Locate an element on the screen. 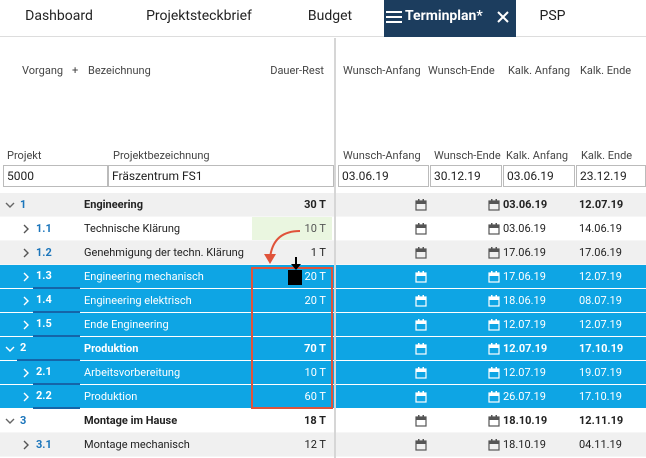 The height and width of the screenshot is (458, 646). duration: 20 T is located at coordinates (315, 300).